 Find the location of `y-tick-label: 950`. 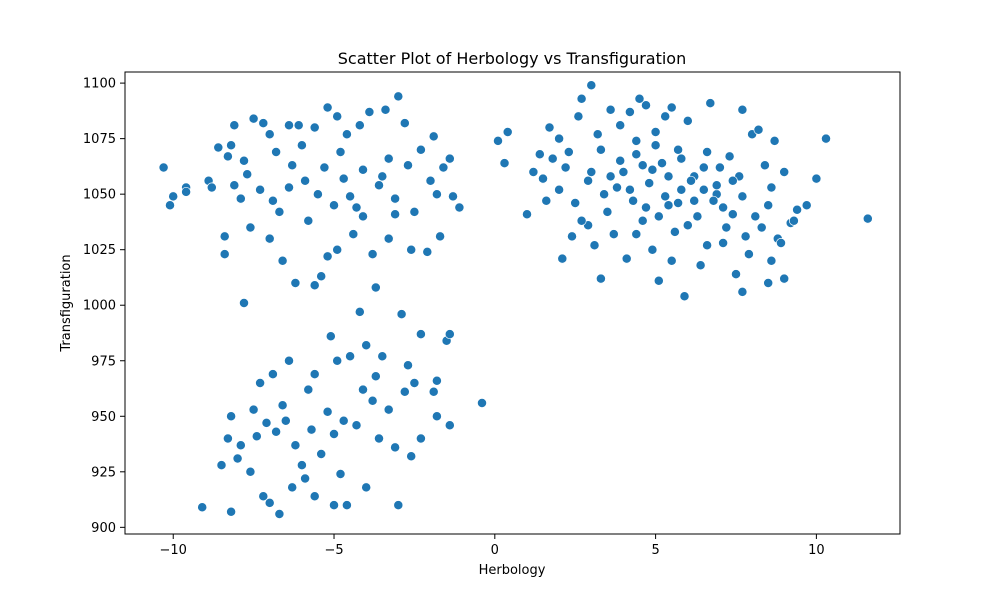

y-tick-label: 950 is located at coordinates (103, 417).